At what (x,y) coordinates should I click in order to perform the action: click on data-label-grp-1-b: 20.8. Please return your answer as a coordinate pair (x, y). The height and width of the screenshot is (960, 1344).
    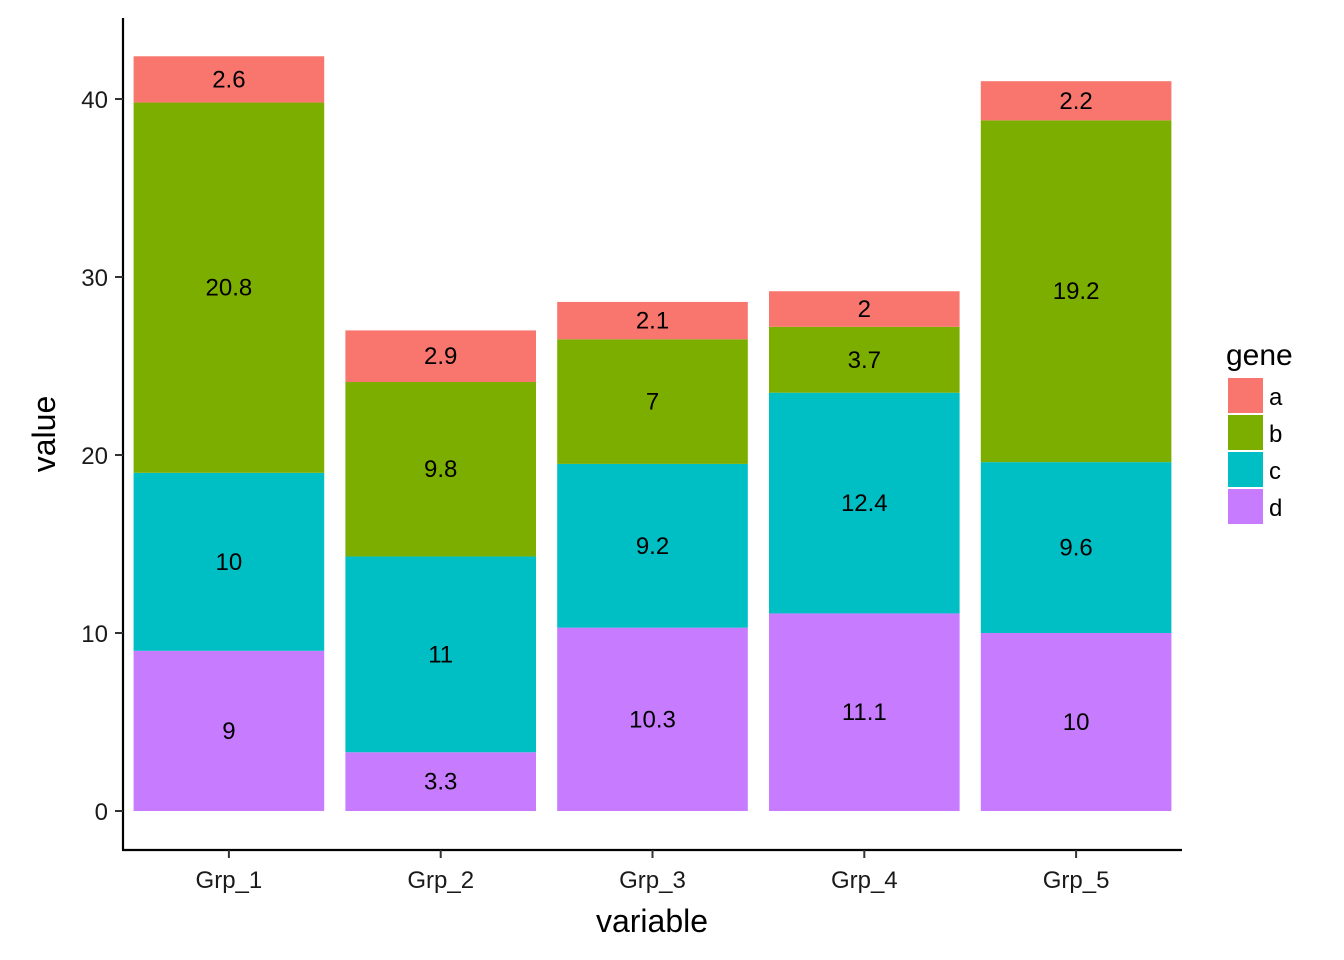
    Looking at the image, I should click on (229, 288).